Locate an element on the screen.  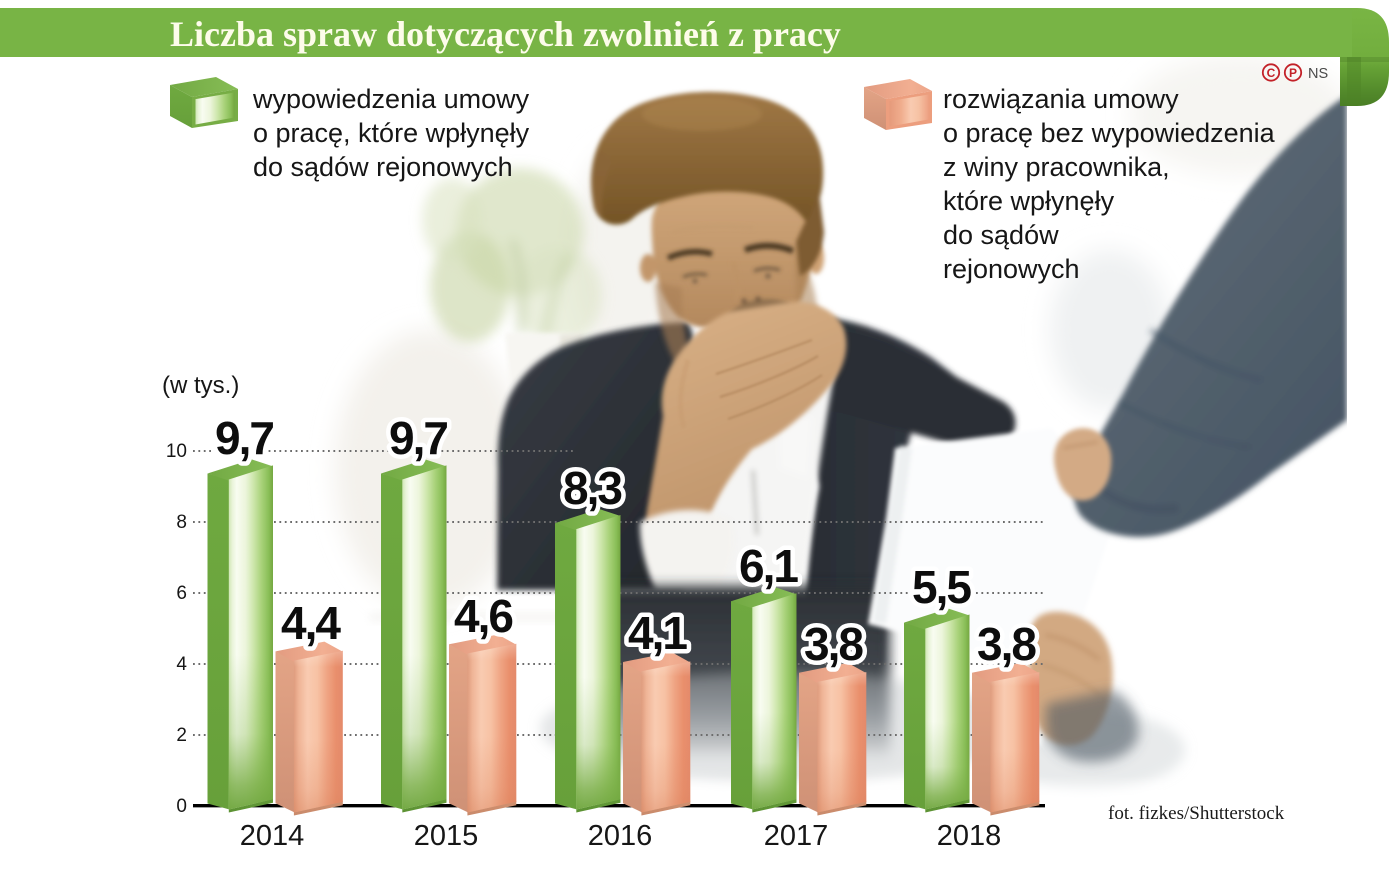
svg-text: 6,1 is located at coordinates (768, 566).